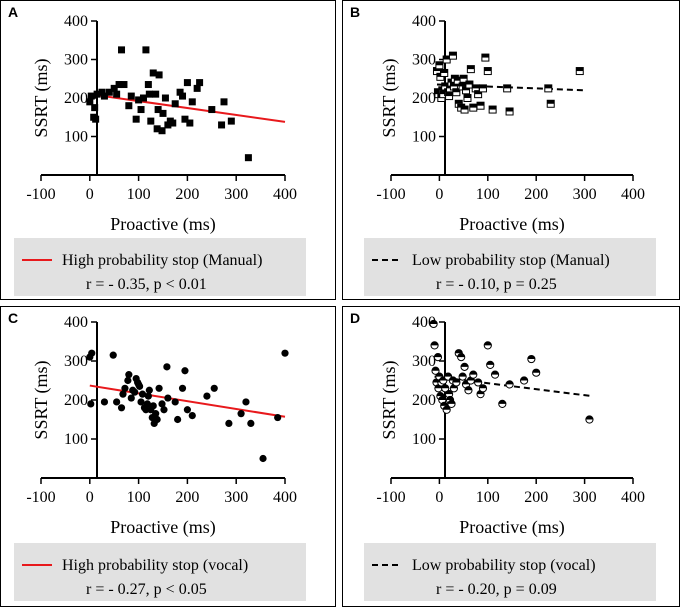  What do you see at coordinates (424, 400) in the screenshot?
I see `y-tick-label: 200` at bounding box center [424, 400].